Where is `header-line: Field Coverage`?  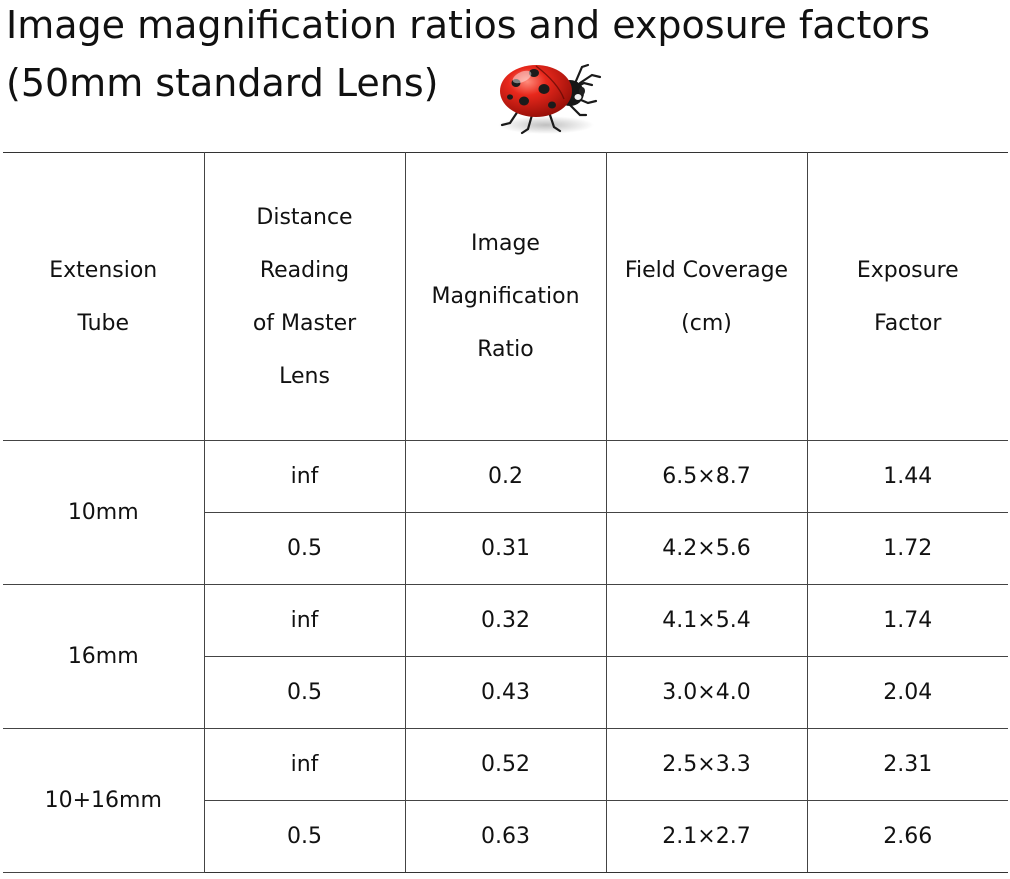 header-line: Field Coverage is located at coordinates (706, 270).